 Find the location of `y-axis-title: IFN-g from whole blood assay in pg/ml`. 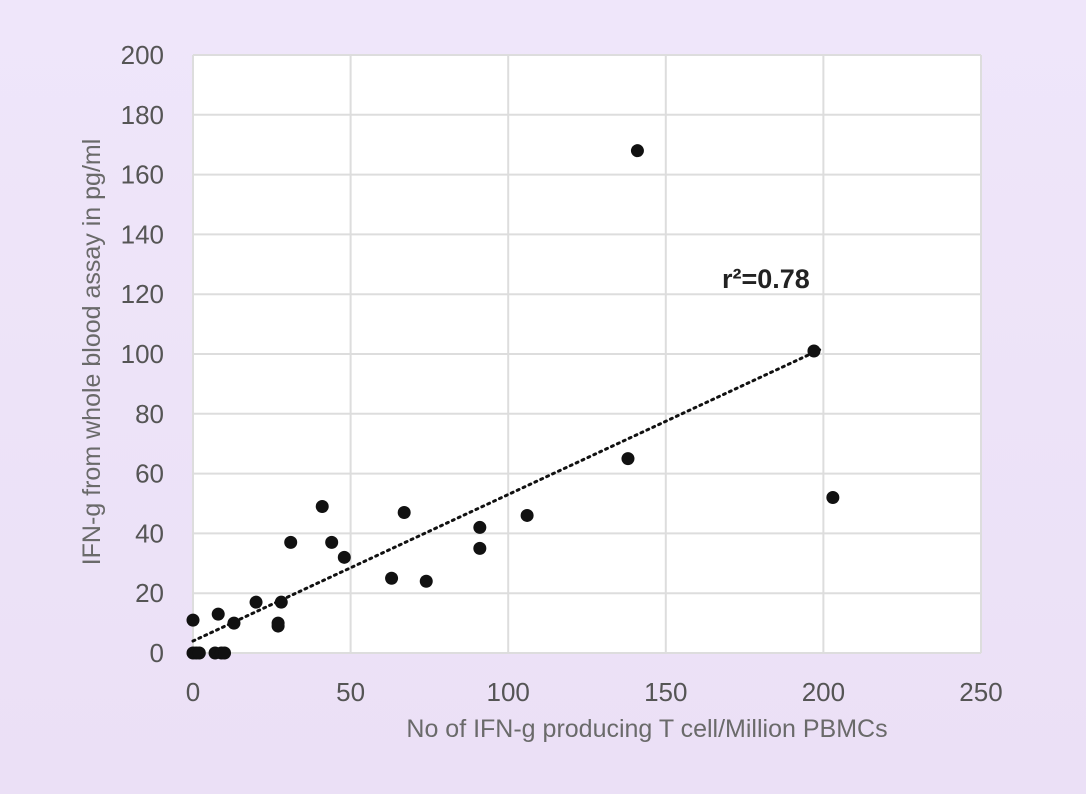

y-axis-title: IFN-g from whole blood assay in pg/ml is located at coordinates (92, 352).